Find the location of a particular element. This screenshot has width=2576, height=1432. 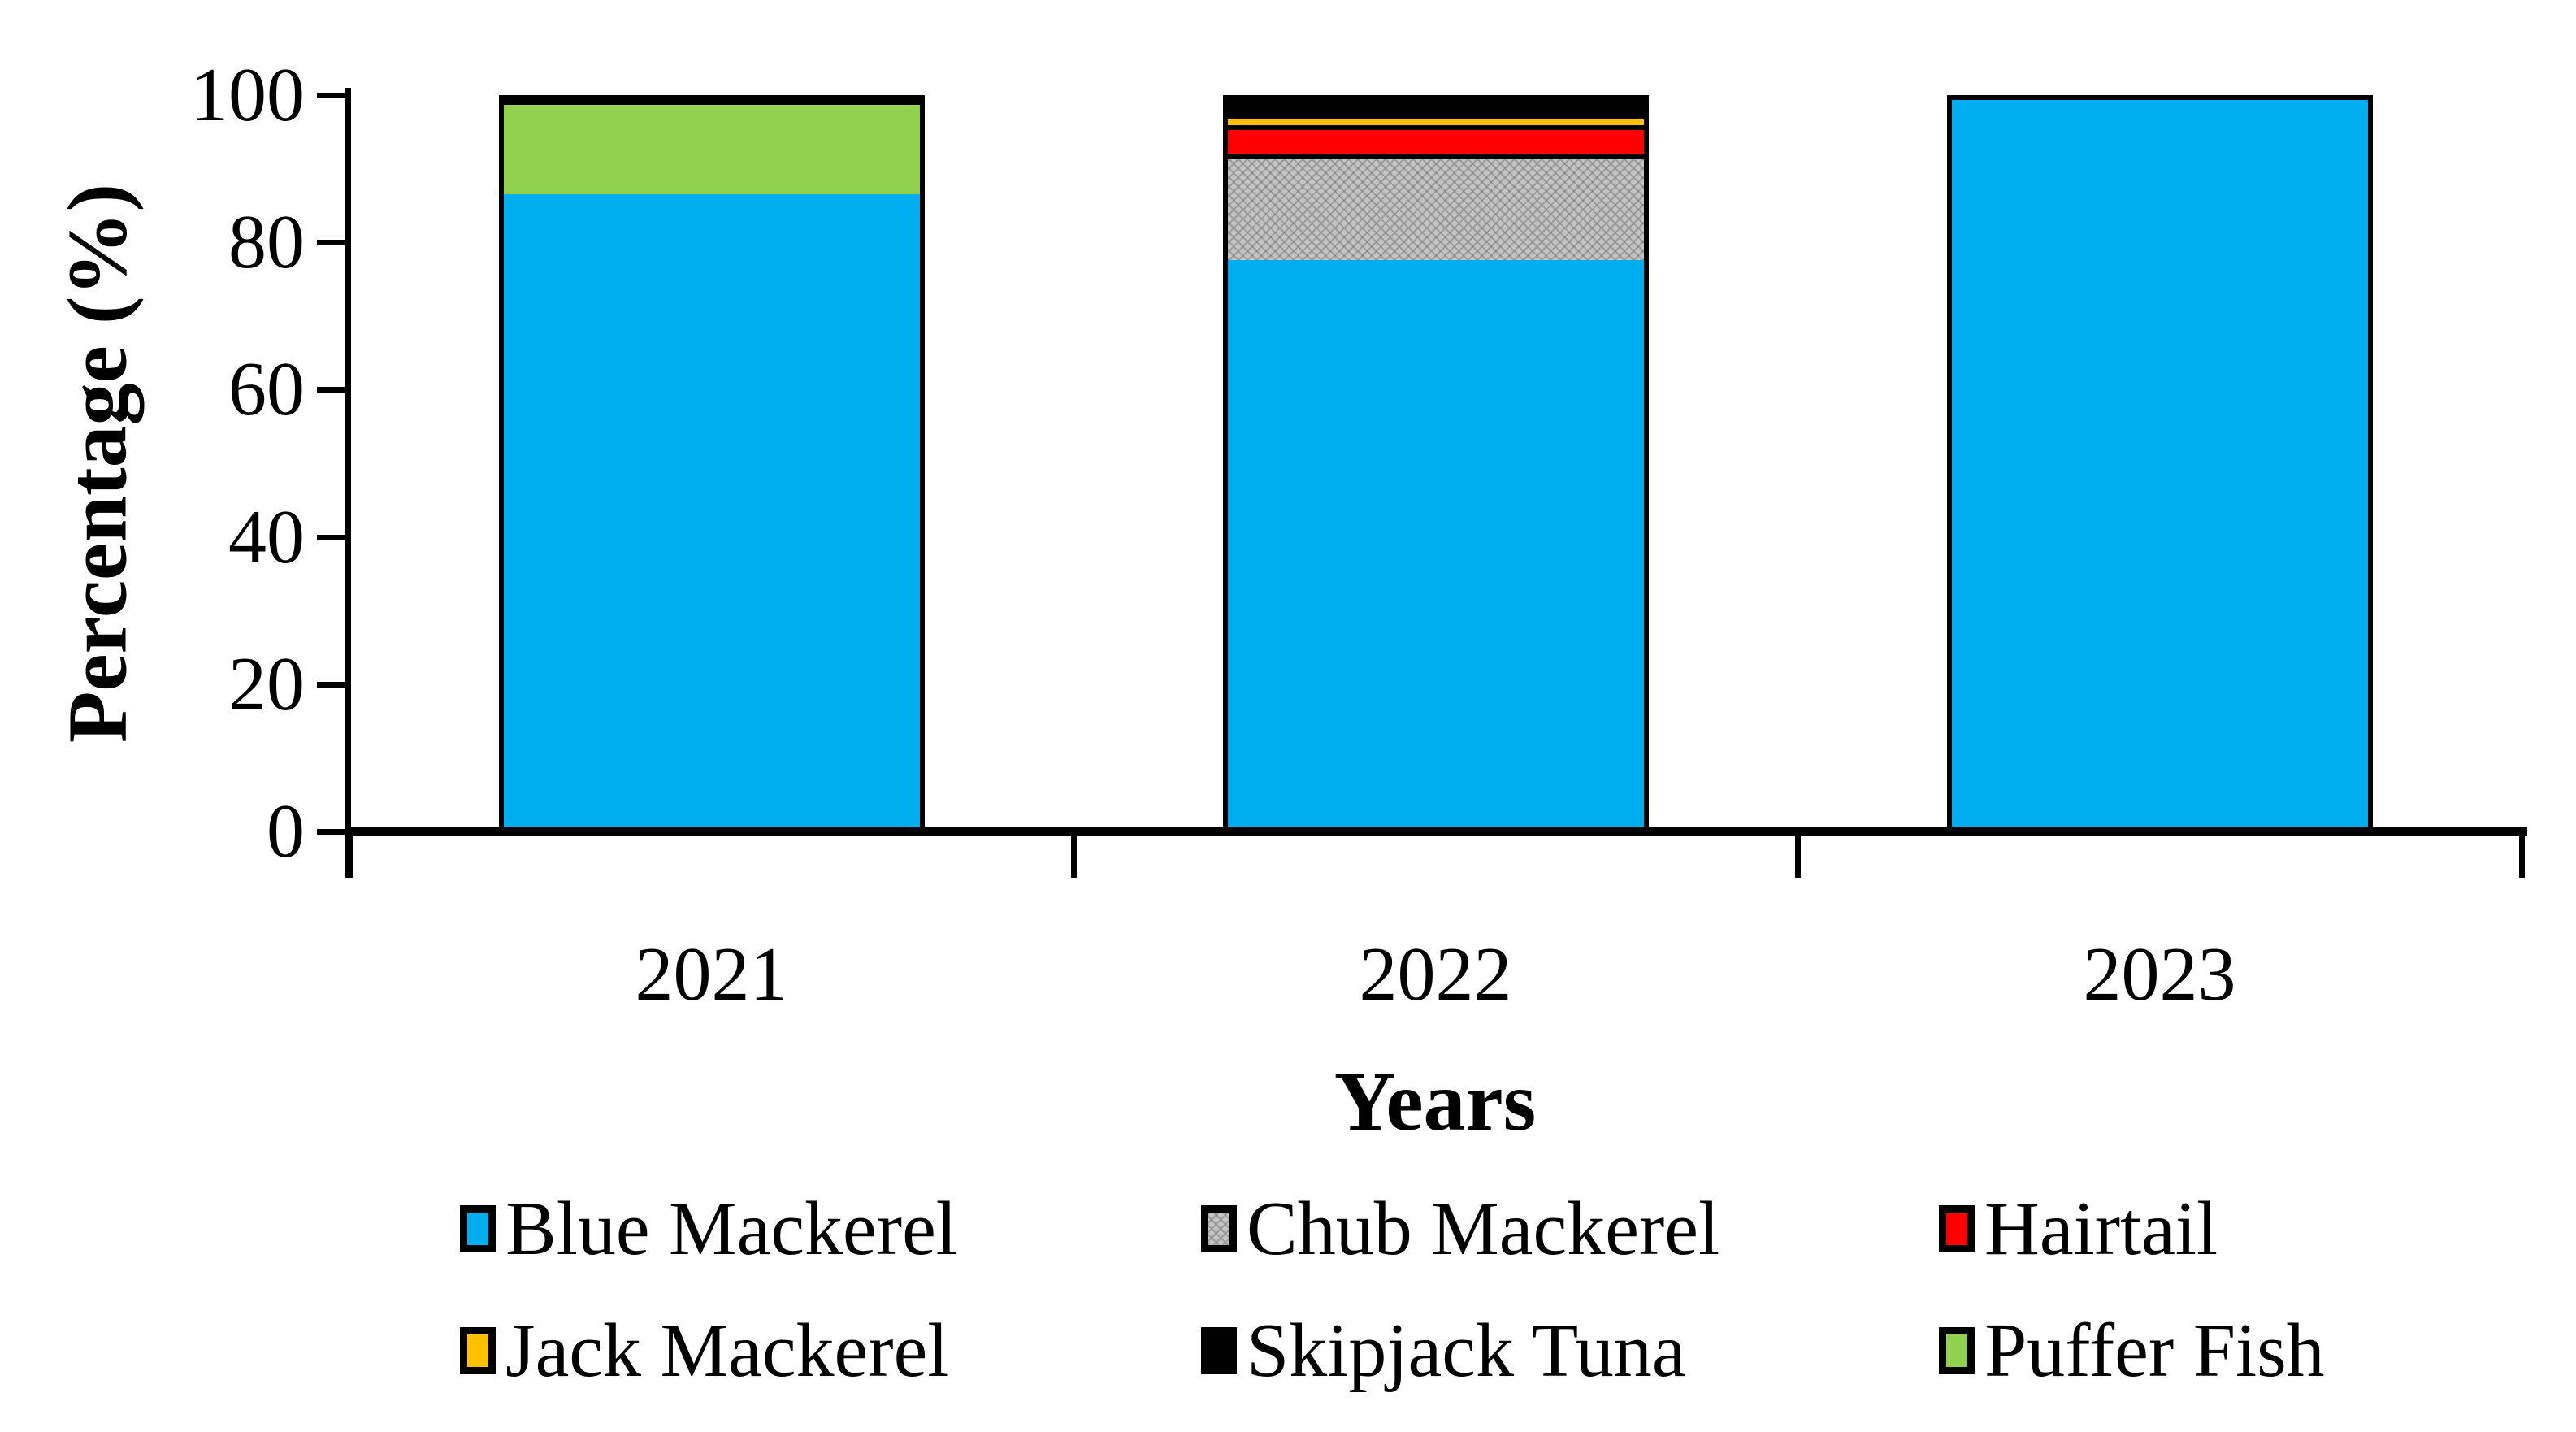

bar-2021 is located at coordinates (711, 463).